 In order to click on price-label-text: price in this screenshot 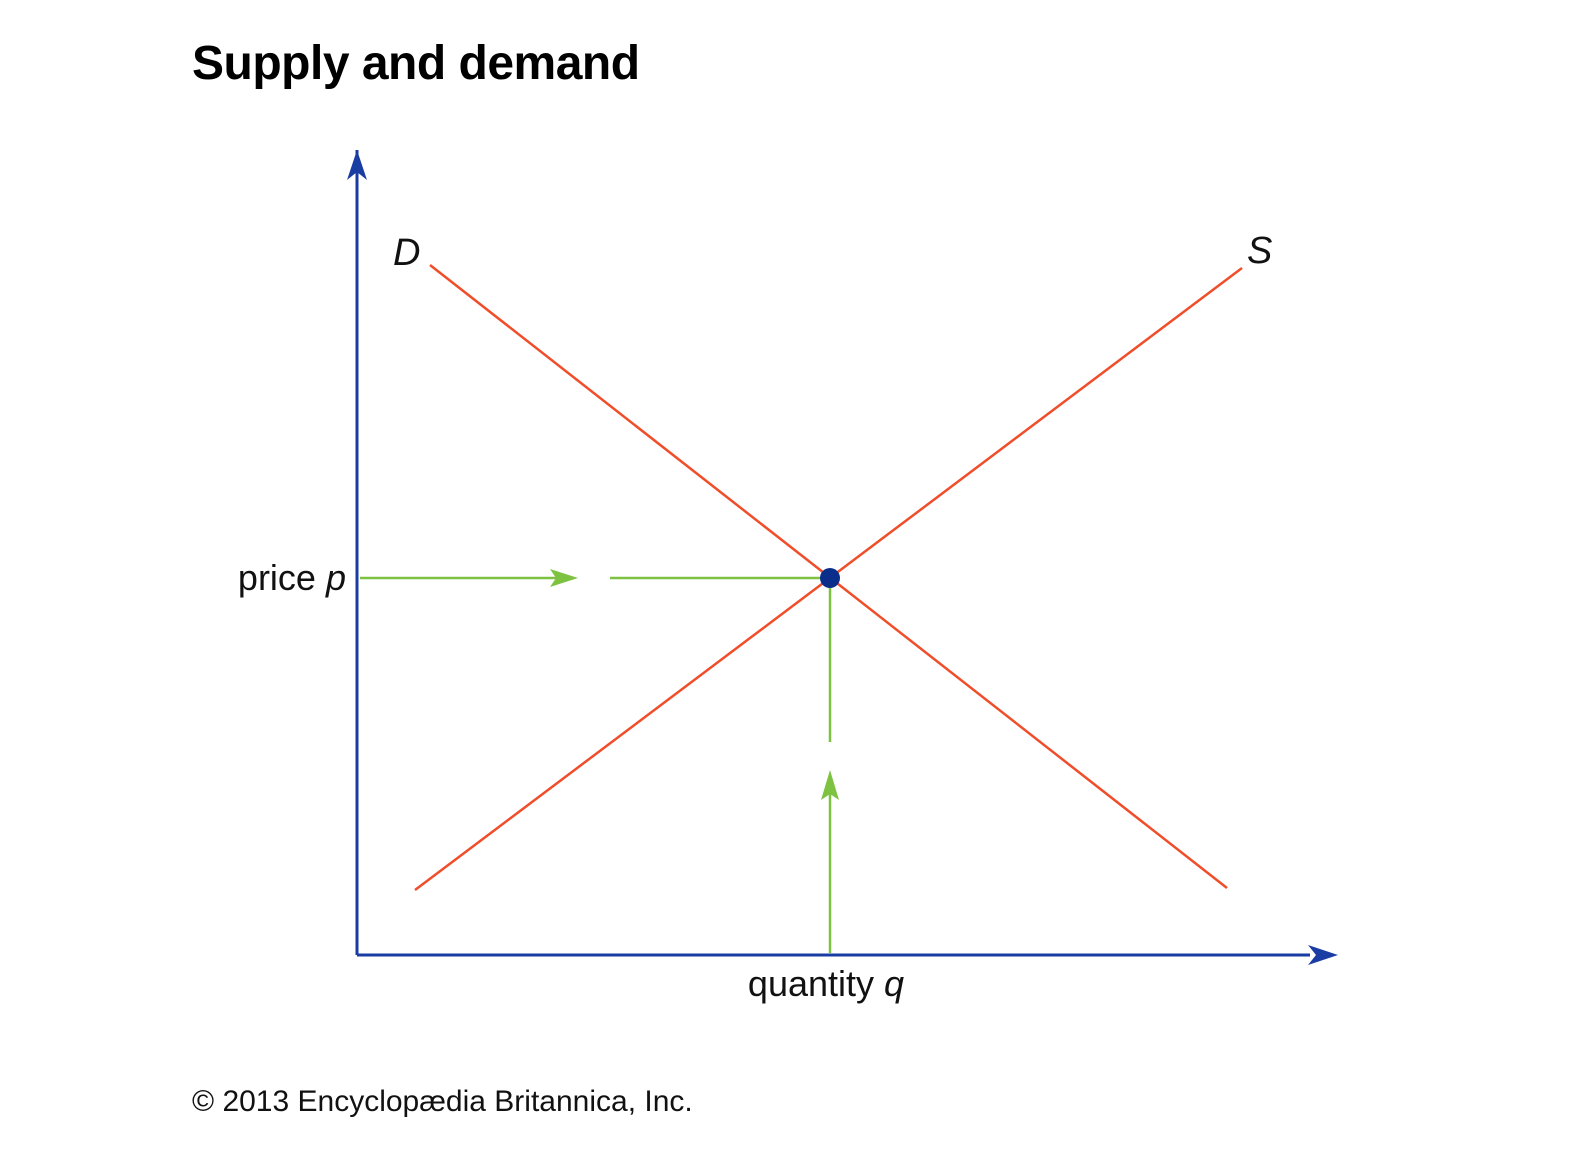, I will do `click(277, 577)`.